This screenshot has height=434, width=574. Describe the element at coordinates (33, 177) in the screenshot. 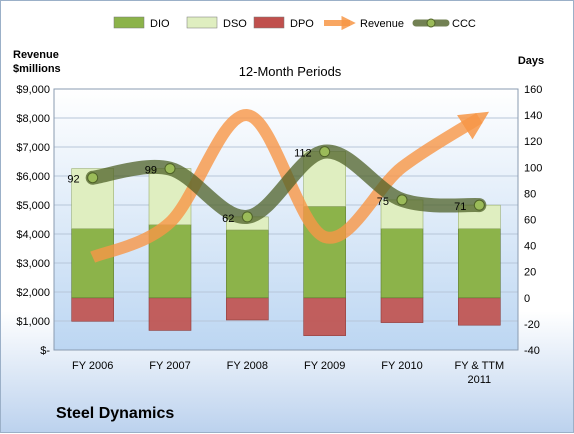

I see `left-tick-label: $6,000` at that location.